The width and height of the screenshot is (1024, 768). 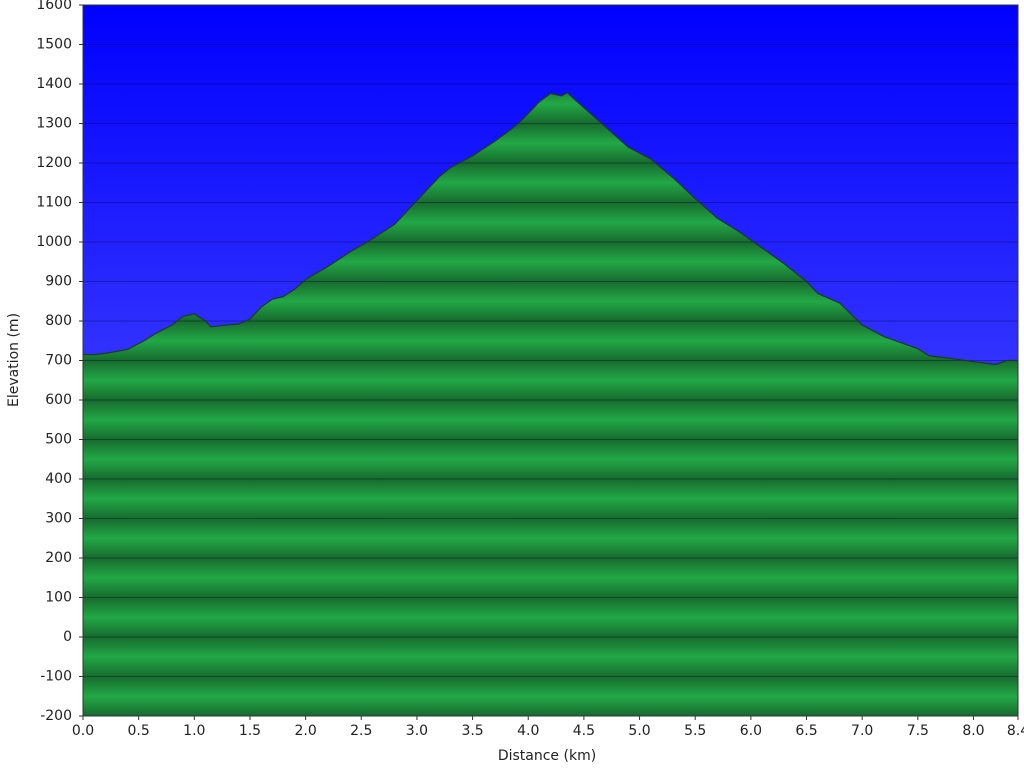 What do you see at coordinates (1015, 731) in the screenshot?
I see `x-tick-label: 8.4` at bounding box center [1015, 731].